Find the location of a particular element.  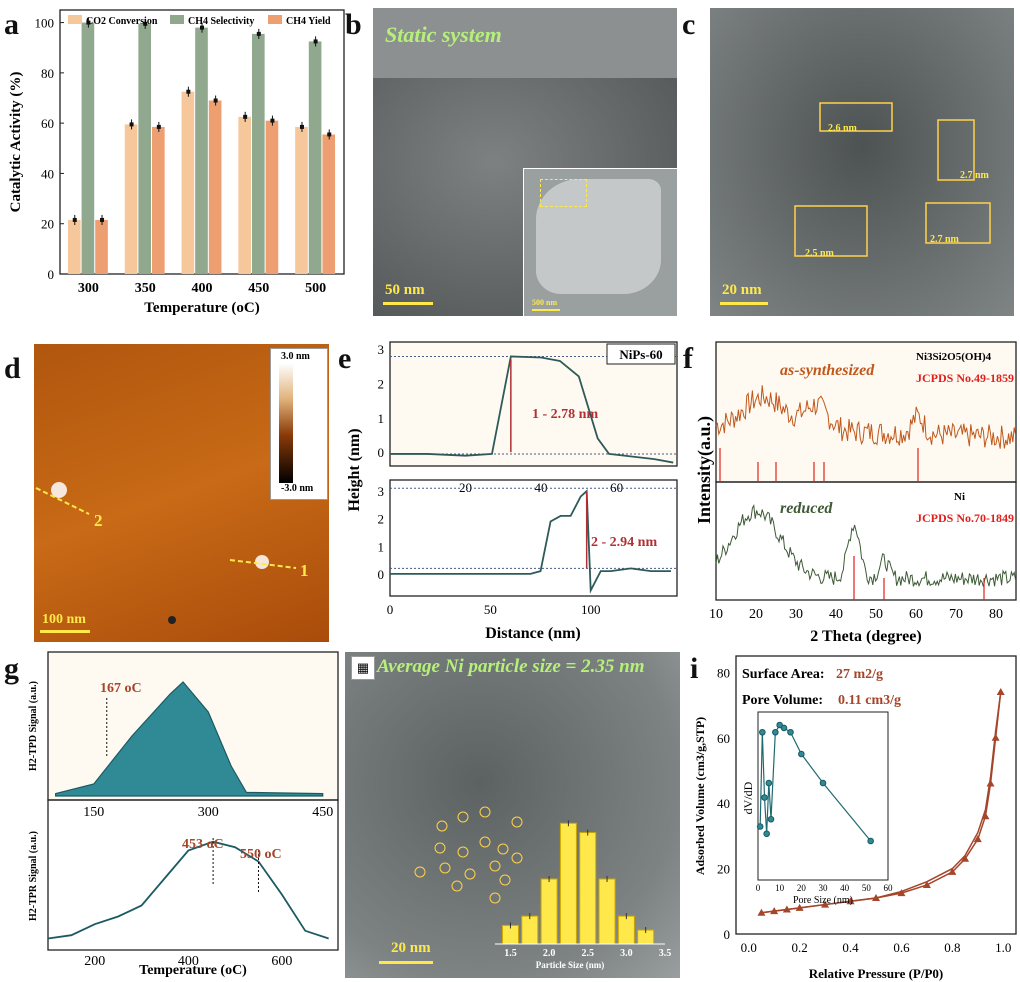

surface-area-value: 27 m2/g is located at coordinates (859, 674).